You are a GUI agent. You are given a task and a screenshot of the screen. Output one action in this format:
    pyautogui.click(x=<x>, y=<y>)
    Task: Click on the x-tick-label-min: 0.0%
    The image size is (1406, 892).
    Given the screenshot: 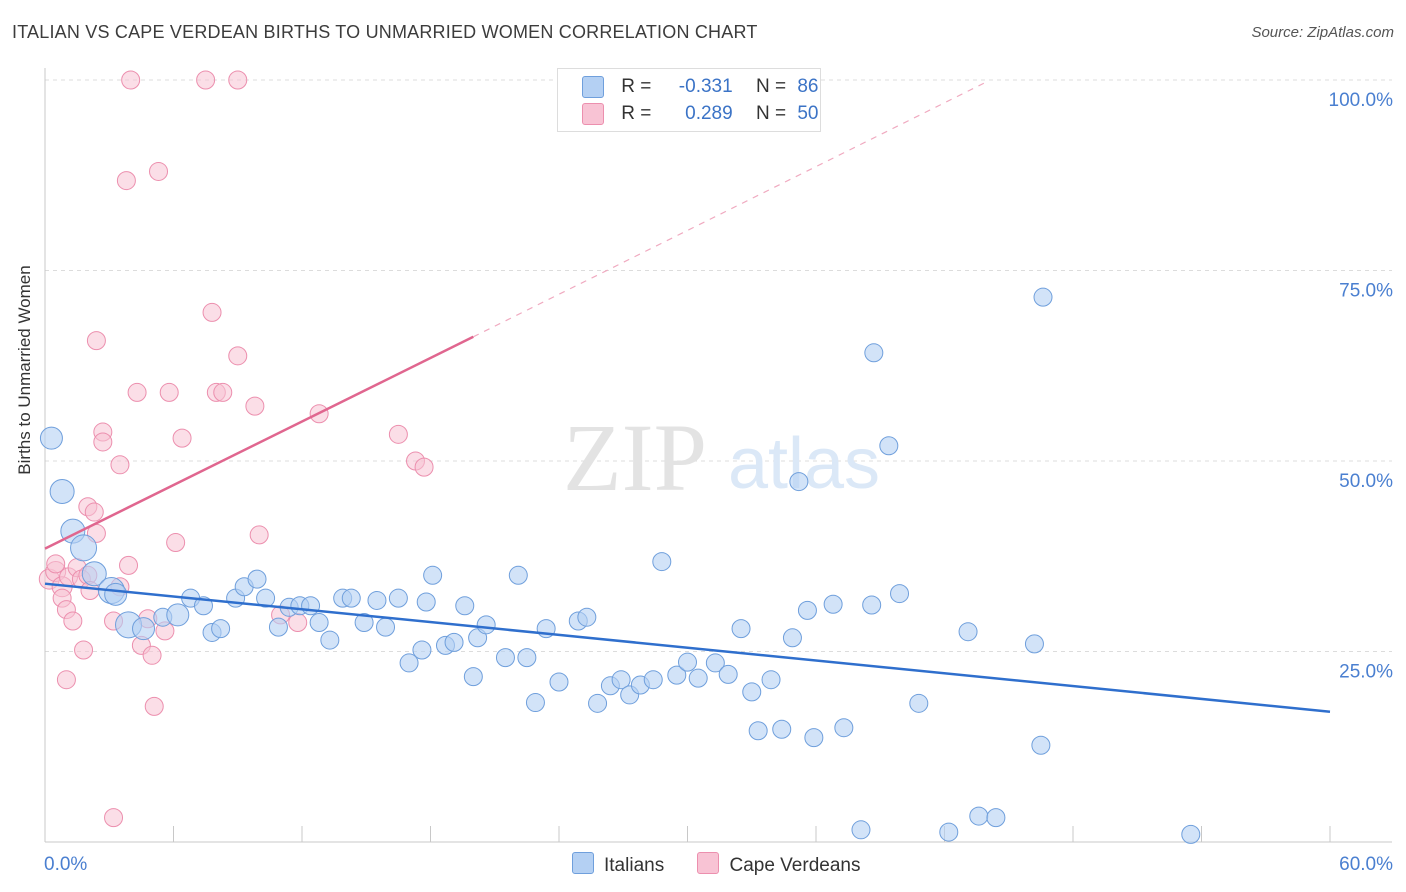 What is the action you would take?
    pyautogui.click(x=65, y=864)
    